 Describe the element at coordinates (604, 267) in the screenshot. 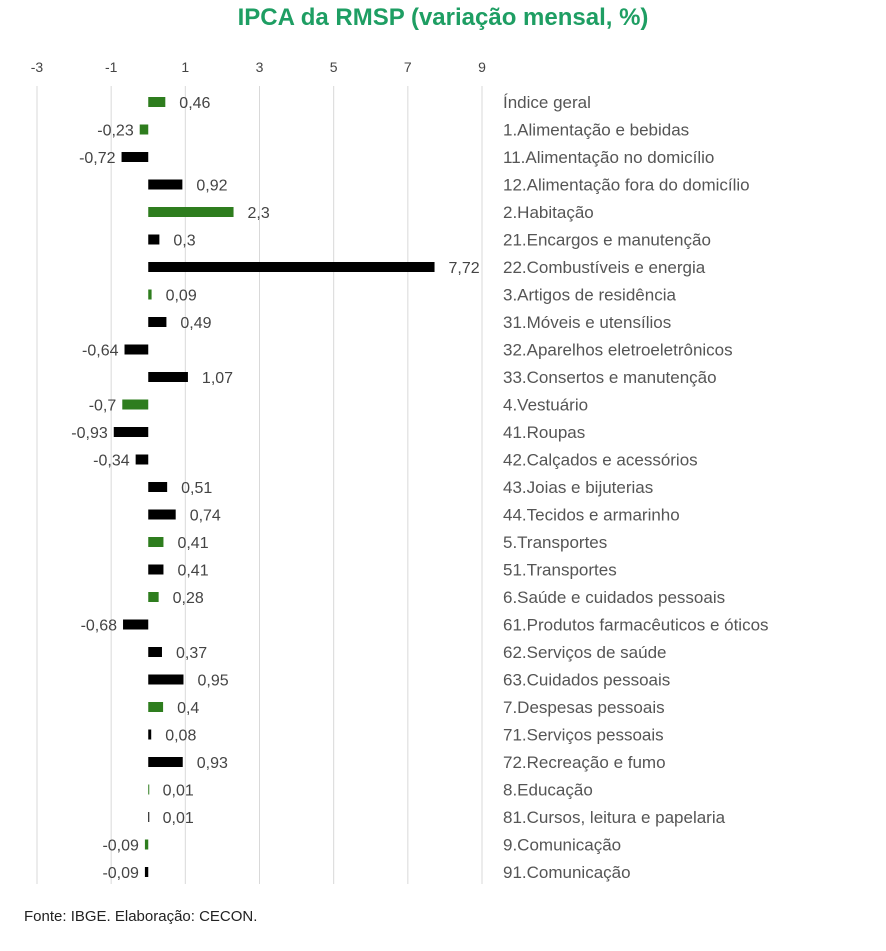

I see `category-label: 22.Combustíveis e energia` at that location.